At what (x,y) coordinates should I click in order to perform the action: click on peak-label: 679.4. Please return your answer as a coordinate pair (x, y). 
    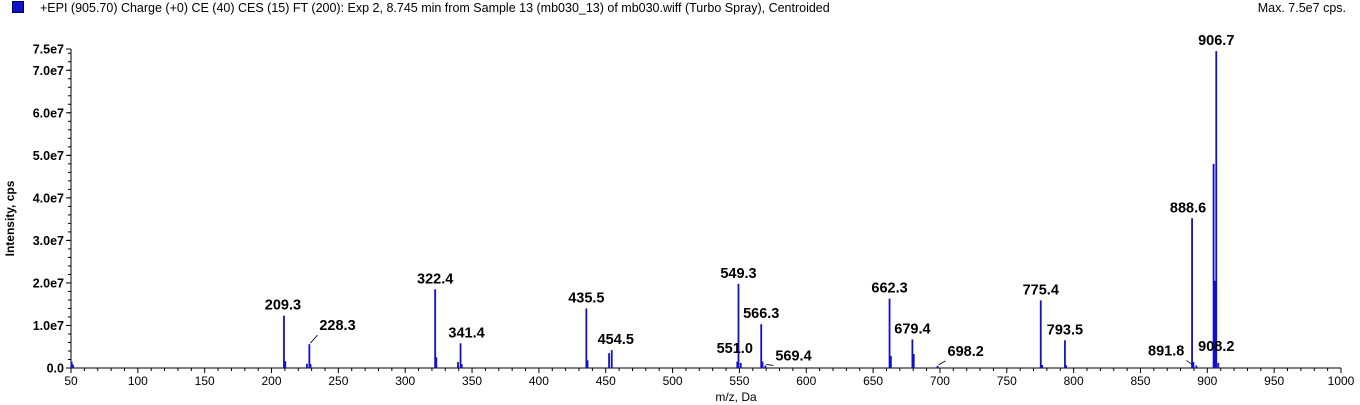
    Looking at the image, I should click on (912, 330).